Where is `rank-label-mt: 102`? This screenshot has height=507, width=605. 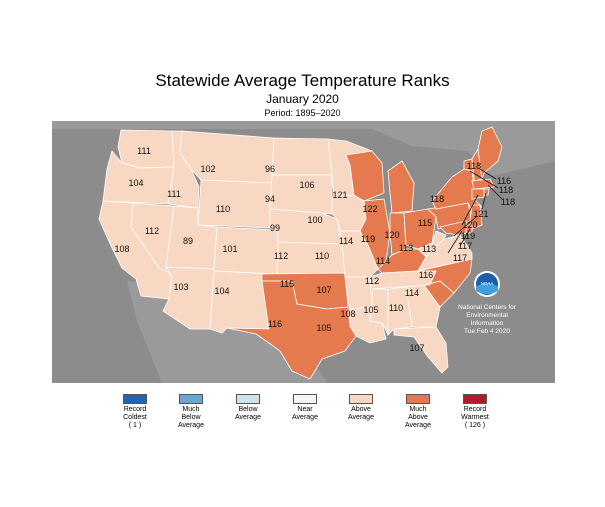
rank-label-mt: 102 is located at coordinates (207, 169).